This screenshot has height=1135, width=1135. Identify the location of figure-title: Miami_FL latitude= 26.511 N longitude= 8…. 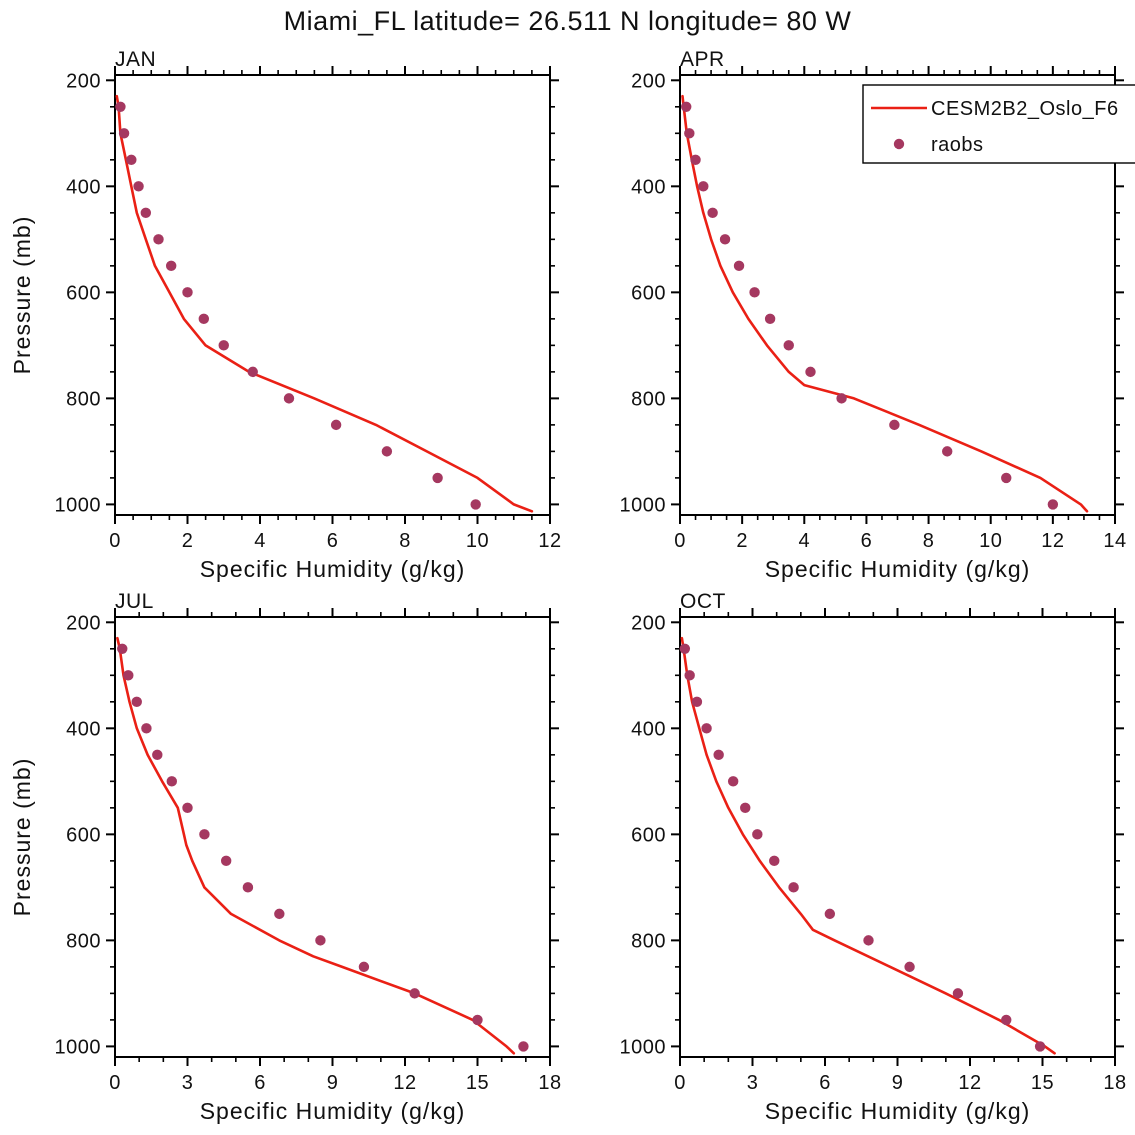
(567, 21).